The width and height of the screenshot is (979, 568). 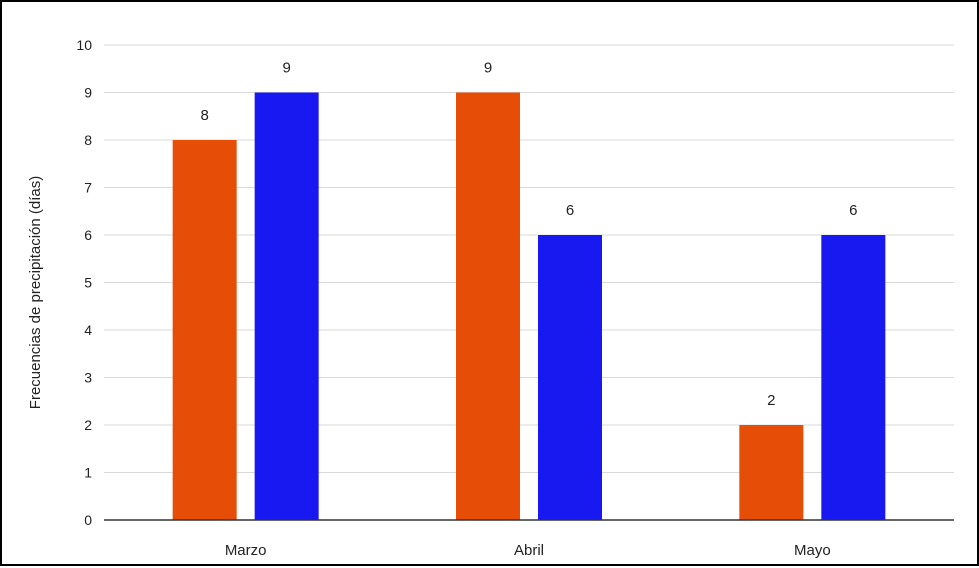 I want to click on y-tick-label: 1, so click(x=88, y=473).